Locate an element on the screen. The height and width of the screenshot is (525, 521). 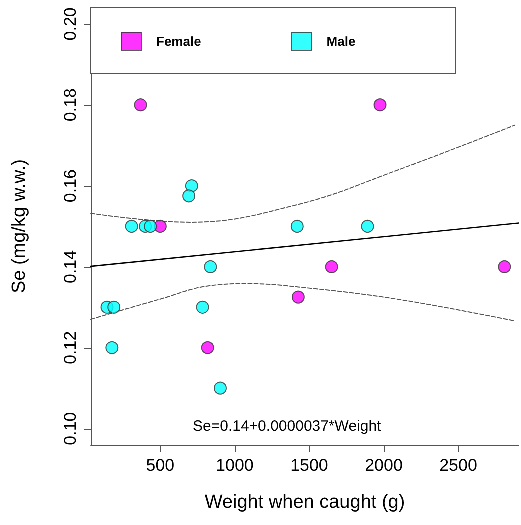
y-tick-label: 0.12 is located at coordinates (70, 347).